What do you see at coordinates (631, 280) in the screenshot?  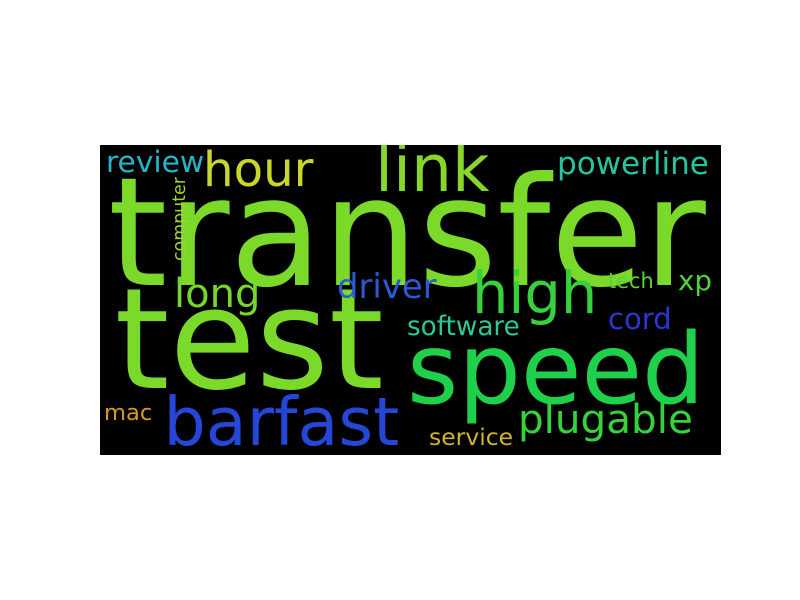 I see `word-tech: tech` at bounding box center [631, 280].